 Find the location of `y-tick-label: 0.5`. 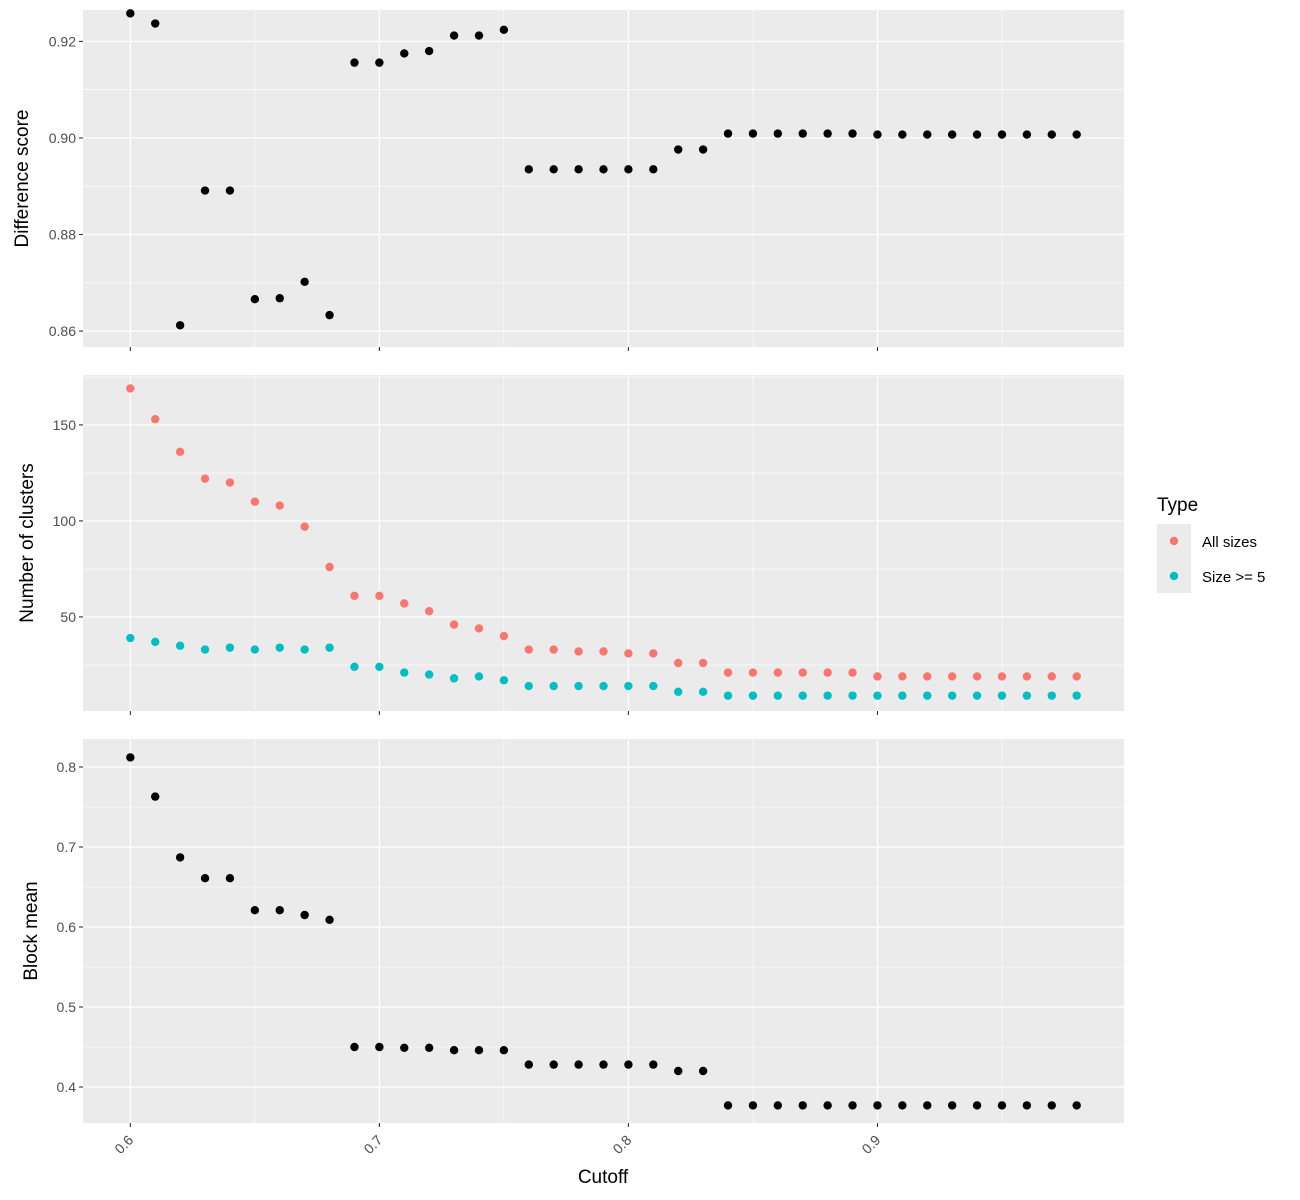

y-tick-label: 0.5 is located at coordinates (67, 1007).